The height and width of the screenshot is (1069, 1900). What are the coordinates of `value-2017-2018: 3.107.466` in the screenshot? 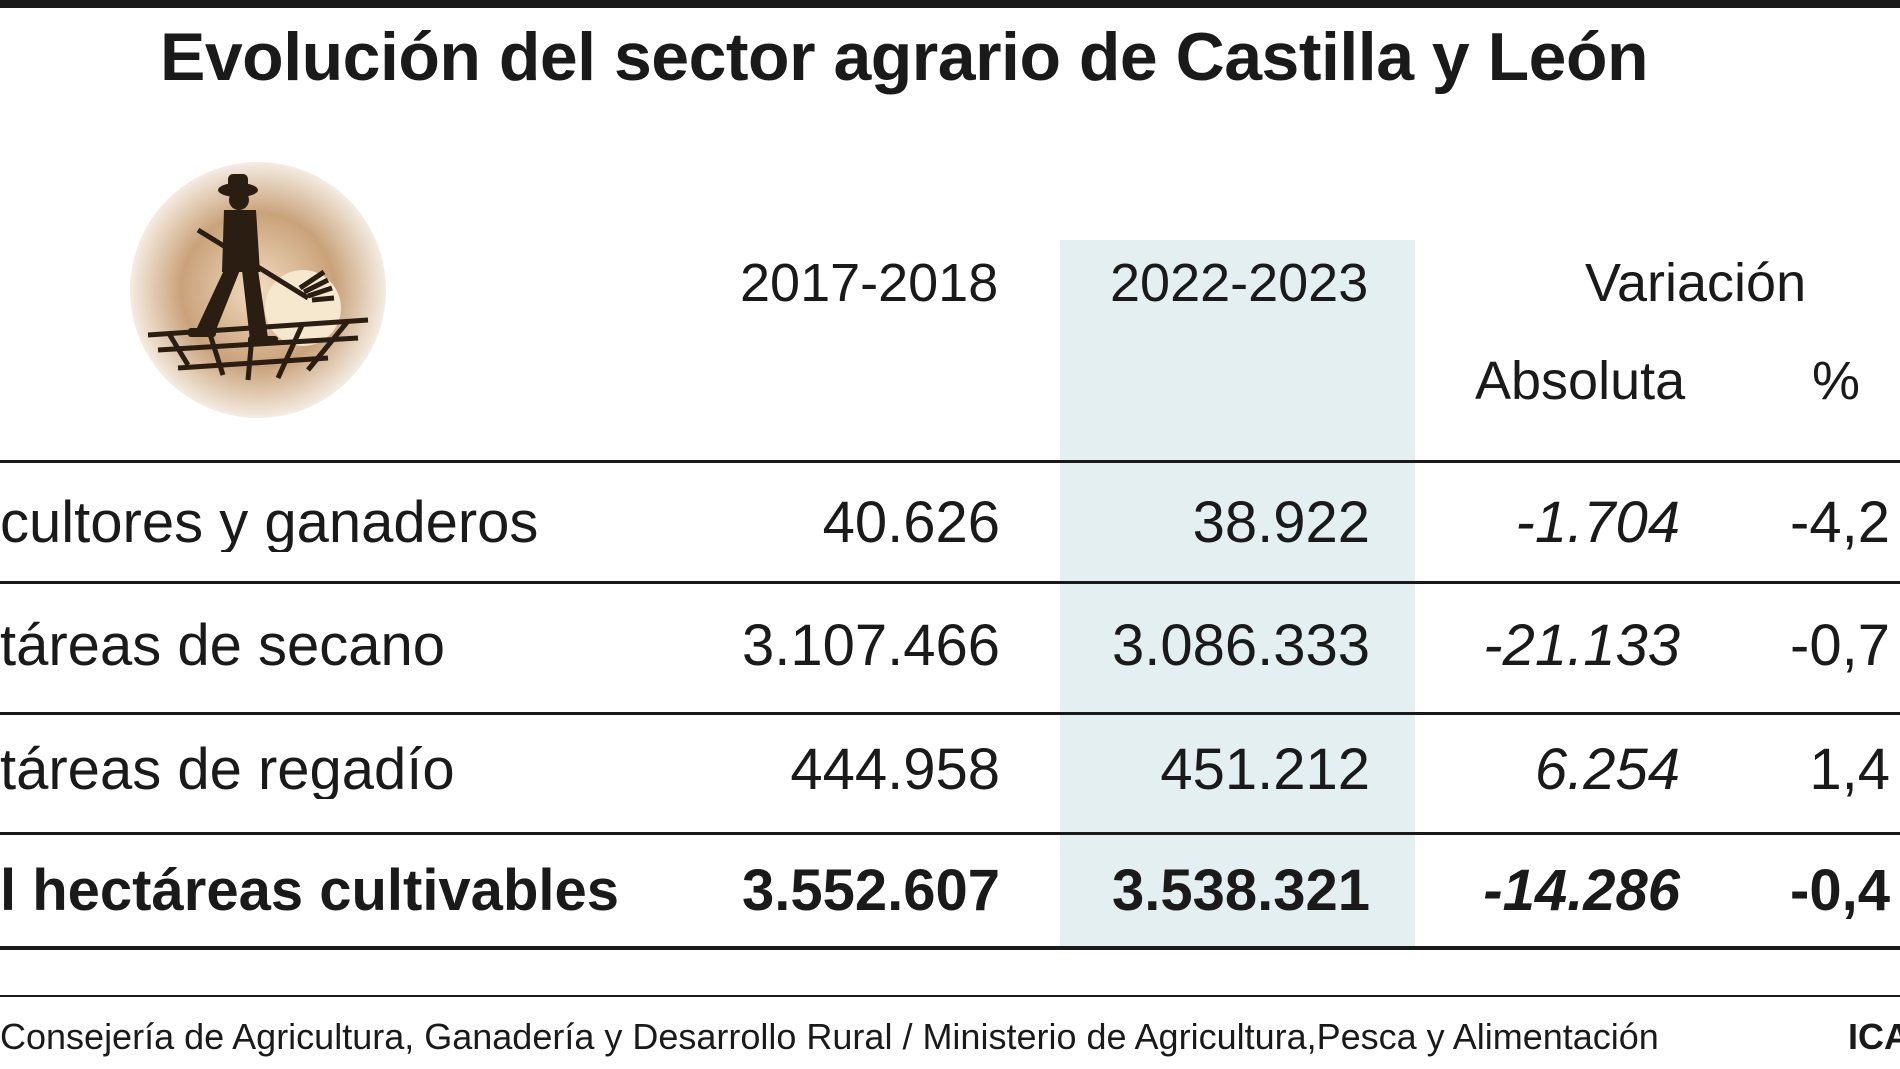 It's located at (870, 645).